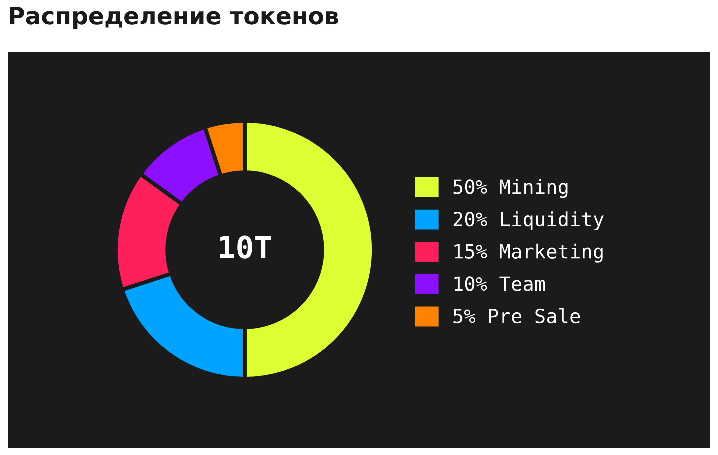 The height and width of the screenshot is (455, 718). What do you see at coordinates (174, 18) in the screenshot?
I see `chart-title: Распределение токенов` at bounding box center [174, 18].